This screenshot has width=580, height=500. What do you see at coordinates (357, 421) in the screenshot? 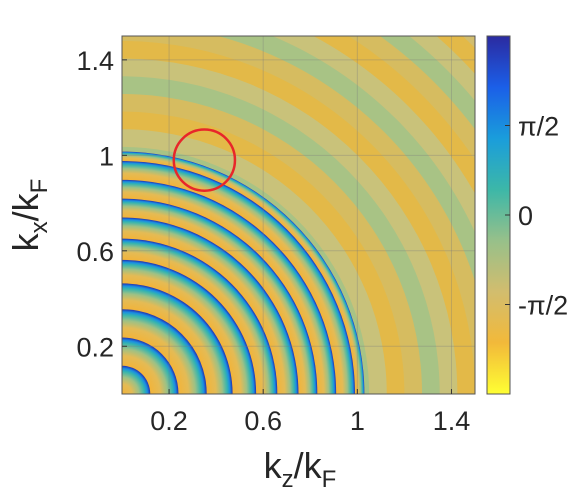
I see `x-tick-label: 1` at bounding box center [357, 421].